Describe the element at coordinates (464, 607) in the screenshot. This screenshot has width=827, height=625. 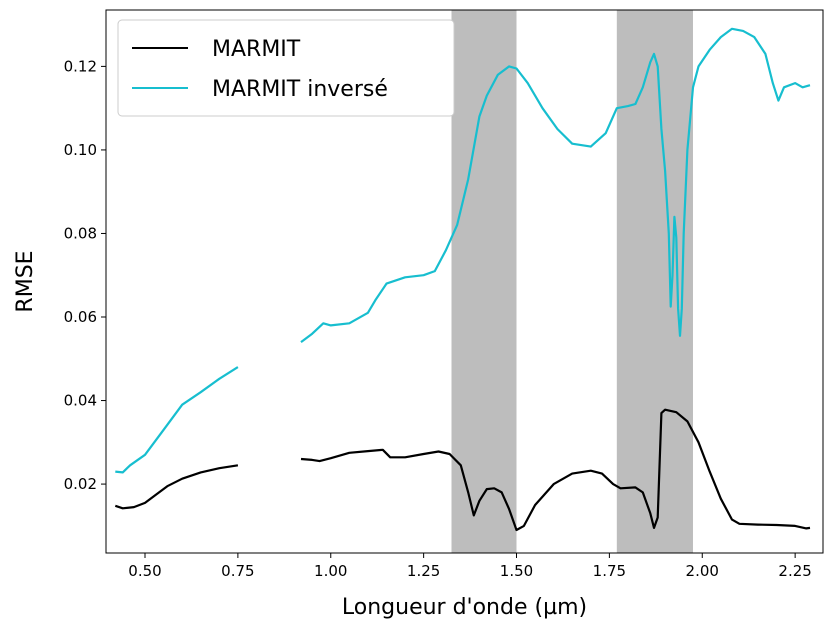
I see `x-axis-title: Longueur d'onde (µm)` at that location.